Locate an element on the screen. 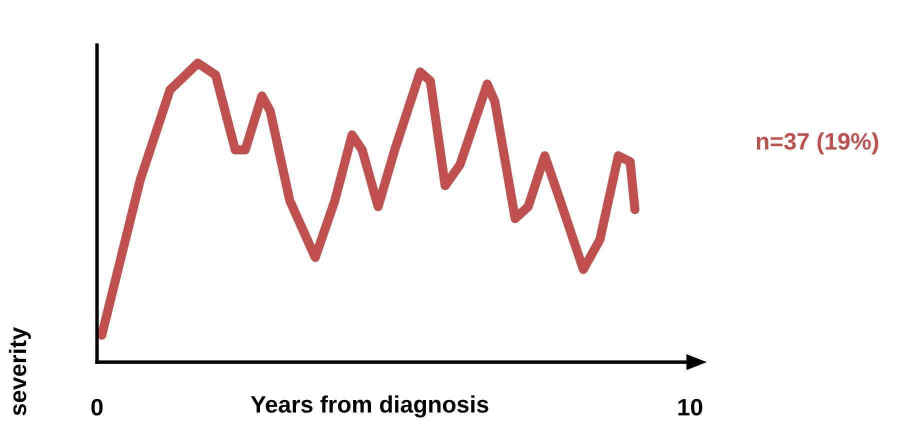  x-tick-label: 0 is located at coordinates (97, 407).